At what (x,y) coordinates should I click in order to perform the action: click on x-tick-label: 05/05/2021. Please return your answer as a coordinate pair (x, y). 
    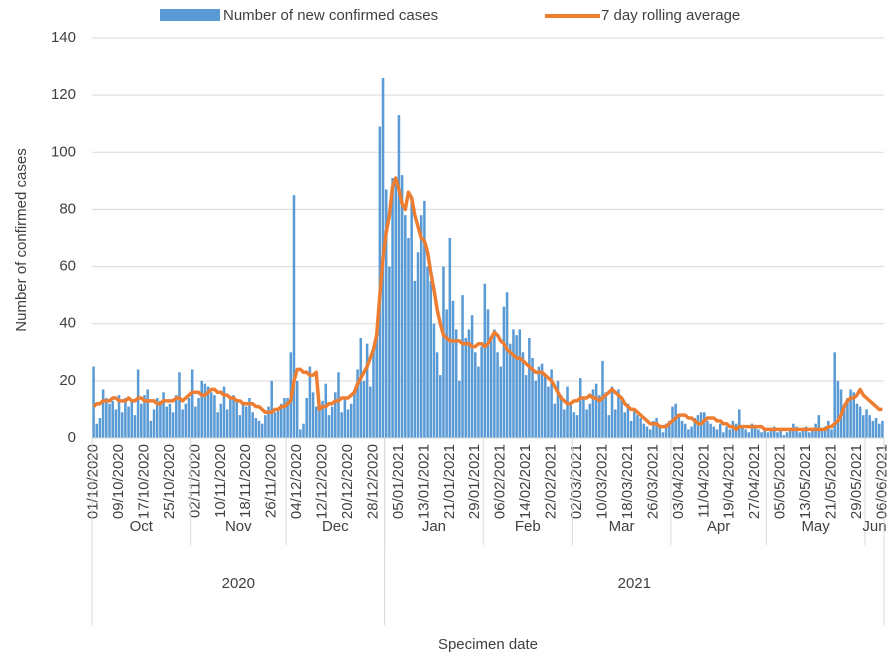
    Looking at the image, I should click on (780, 481).